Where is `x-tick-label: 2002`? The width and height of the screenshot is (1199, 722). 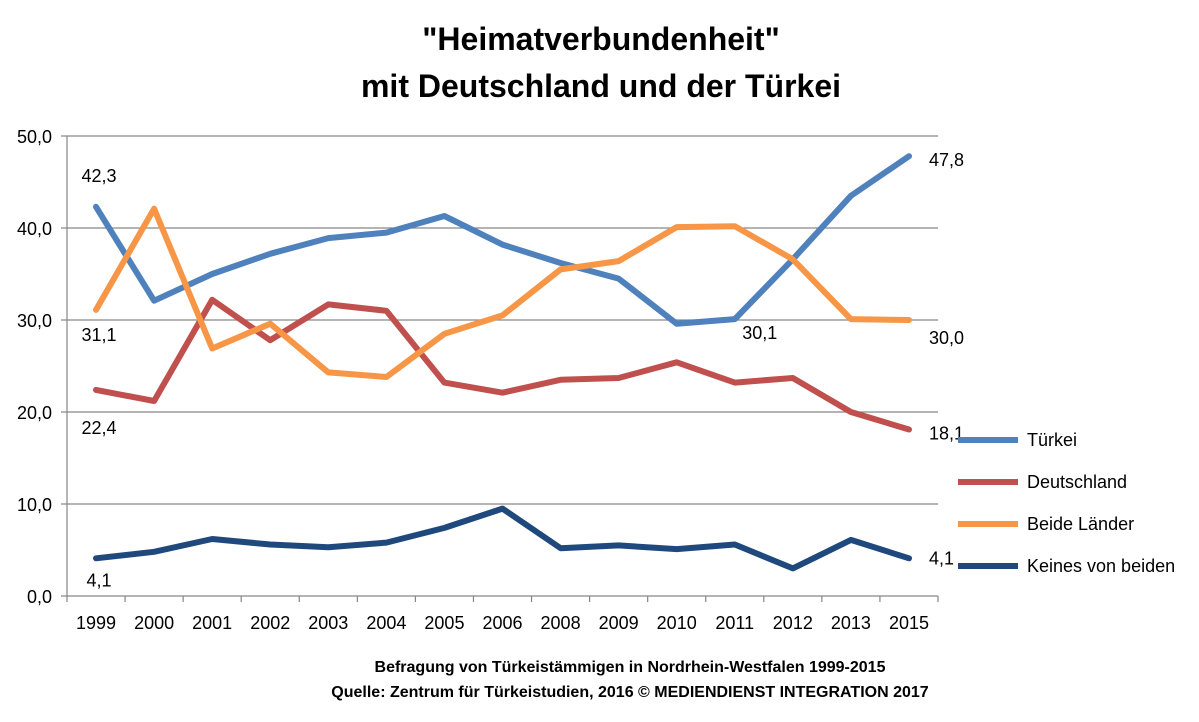 x-tick-label: 2002 is located at coordinates (270, 623).